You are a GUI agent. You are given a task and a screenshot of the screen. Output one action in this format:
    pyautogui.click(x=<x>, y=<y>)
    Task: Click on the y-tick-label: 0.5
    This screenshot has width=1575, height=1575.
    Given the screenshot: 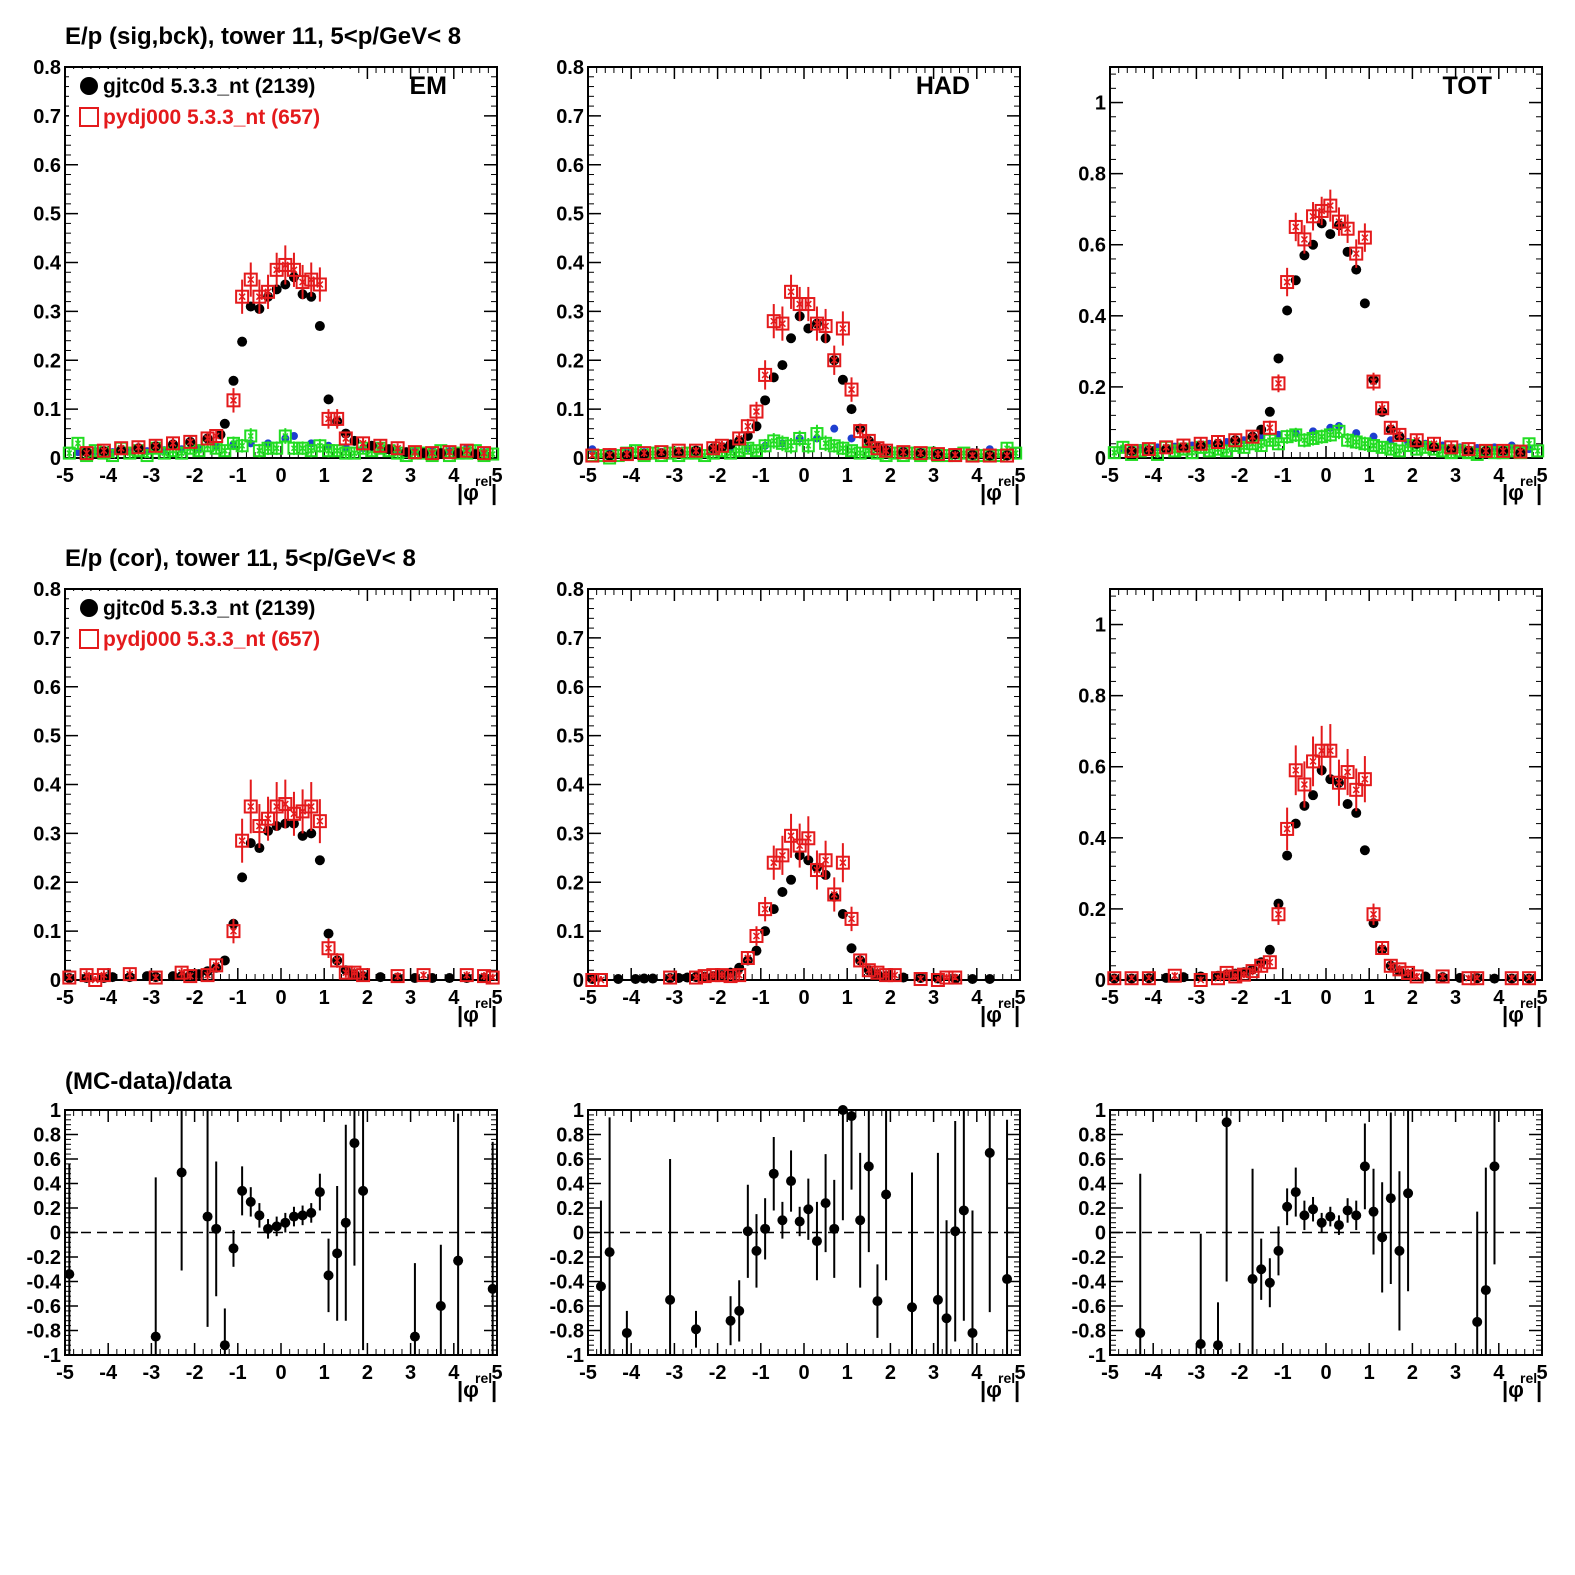 What is the action you would take?
    pyautogui.click(x=570, y=215)
    